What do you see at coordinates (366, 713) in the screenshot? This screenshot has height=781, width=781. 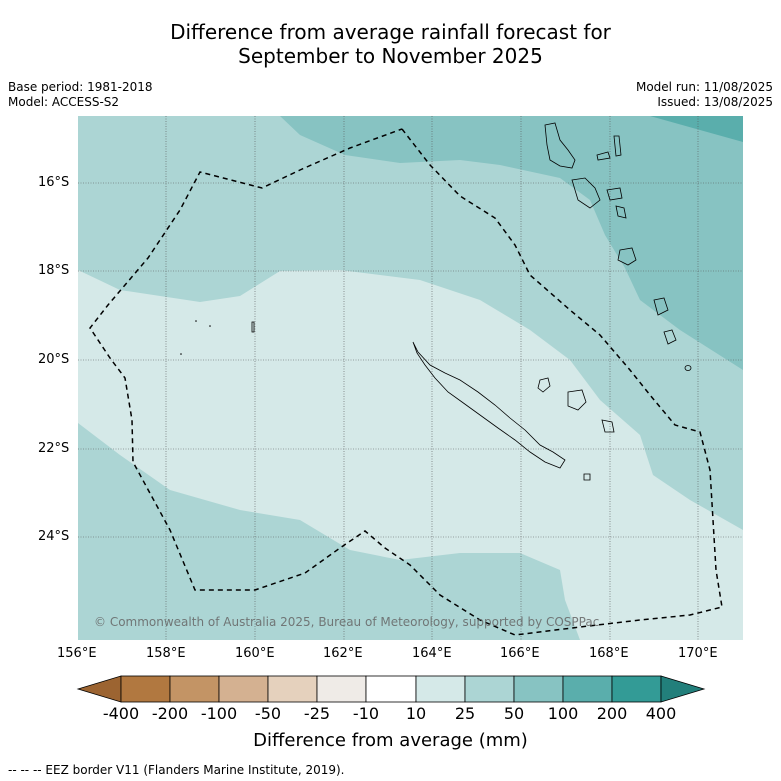 I see `colorbar-label: -10` at bounding box center [366, 713].